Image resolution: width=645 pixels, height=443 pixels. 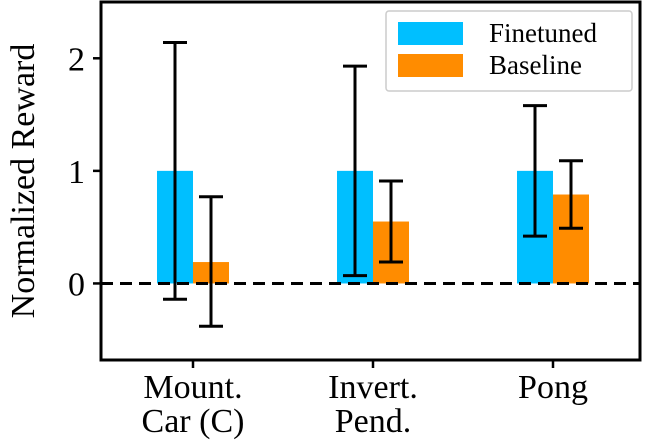 What do you see at coordinates (373, 404) in the screenshot?
I see `x-tick-label: Invert. Pend.` at bounding box center [373, 404].